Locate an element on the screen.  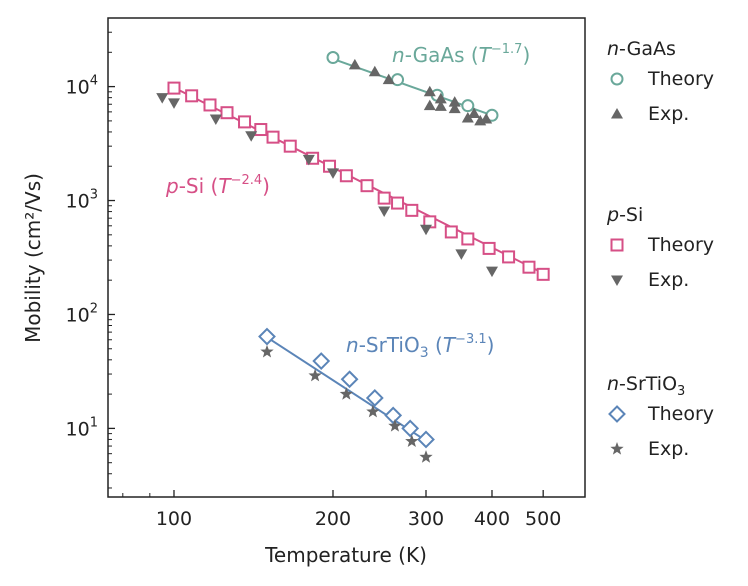
gaas-theory-point is located at coordinates (333, 58).